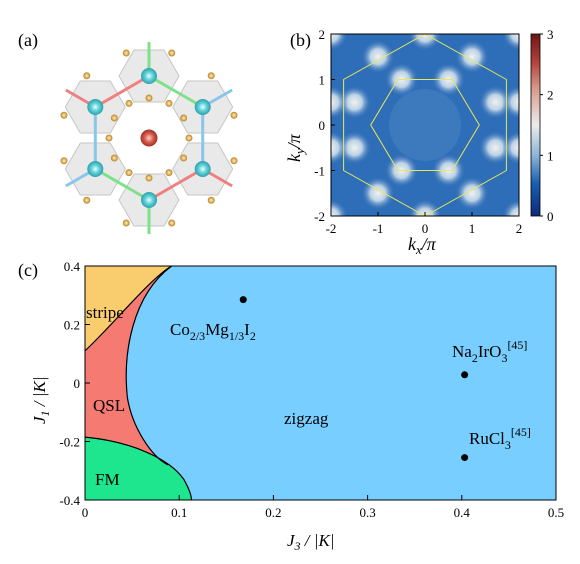  Describe the element at coordinates (500, 438) in the screenshot. I see `point-label-rucl3: RuCl3[45]` at that location.